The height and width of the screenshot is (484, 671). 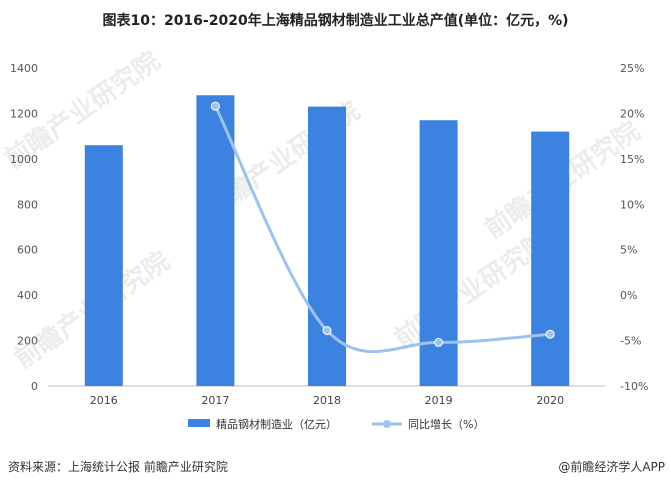 I want to click on y-left-tick-label: 200, so click(x=27, y=341).